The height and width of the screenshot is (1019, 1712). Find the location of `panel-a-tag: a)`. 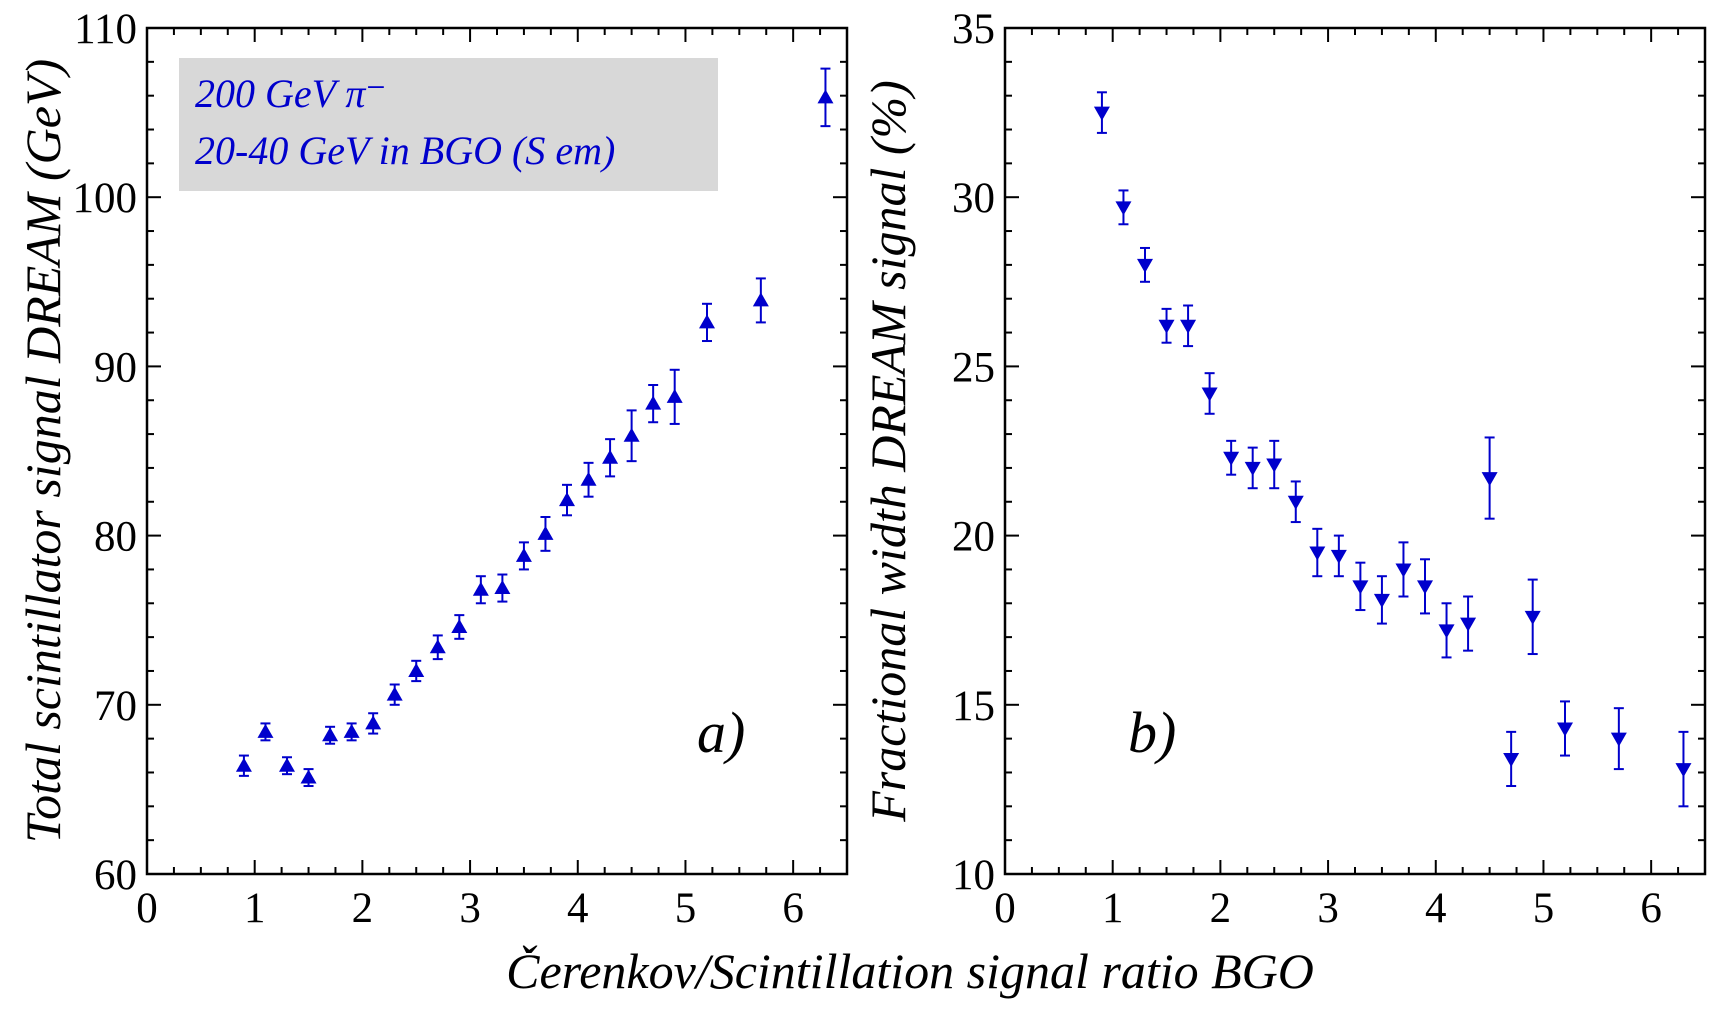

panel-a-tag: a) is located at coordinates (721, 732).